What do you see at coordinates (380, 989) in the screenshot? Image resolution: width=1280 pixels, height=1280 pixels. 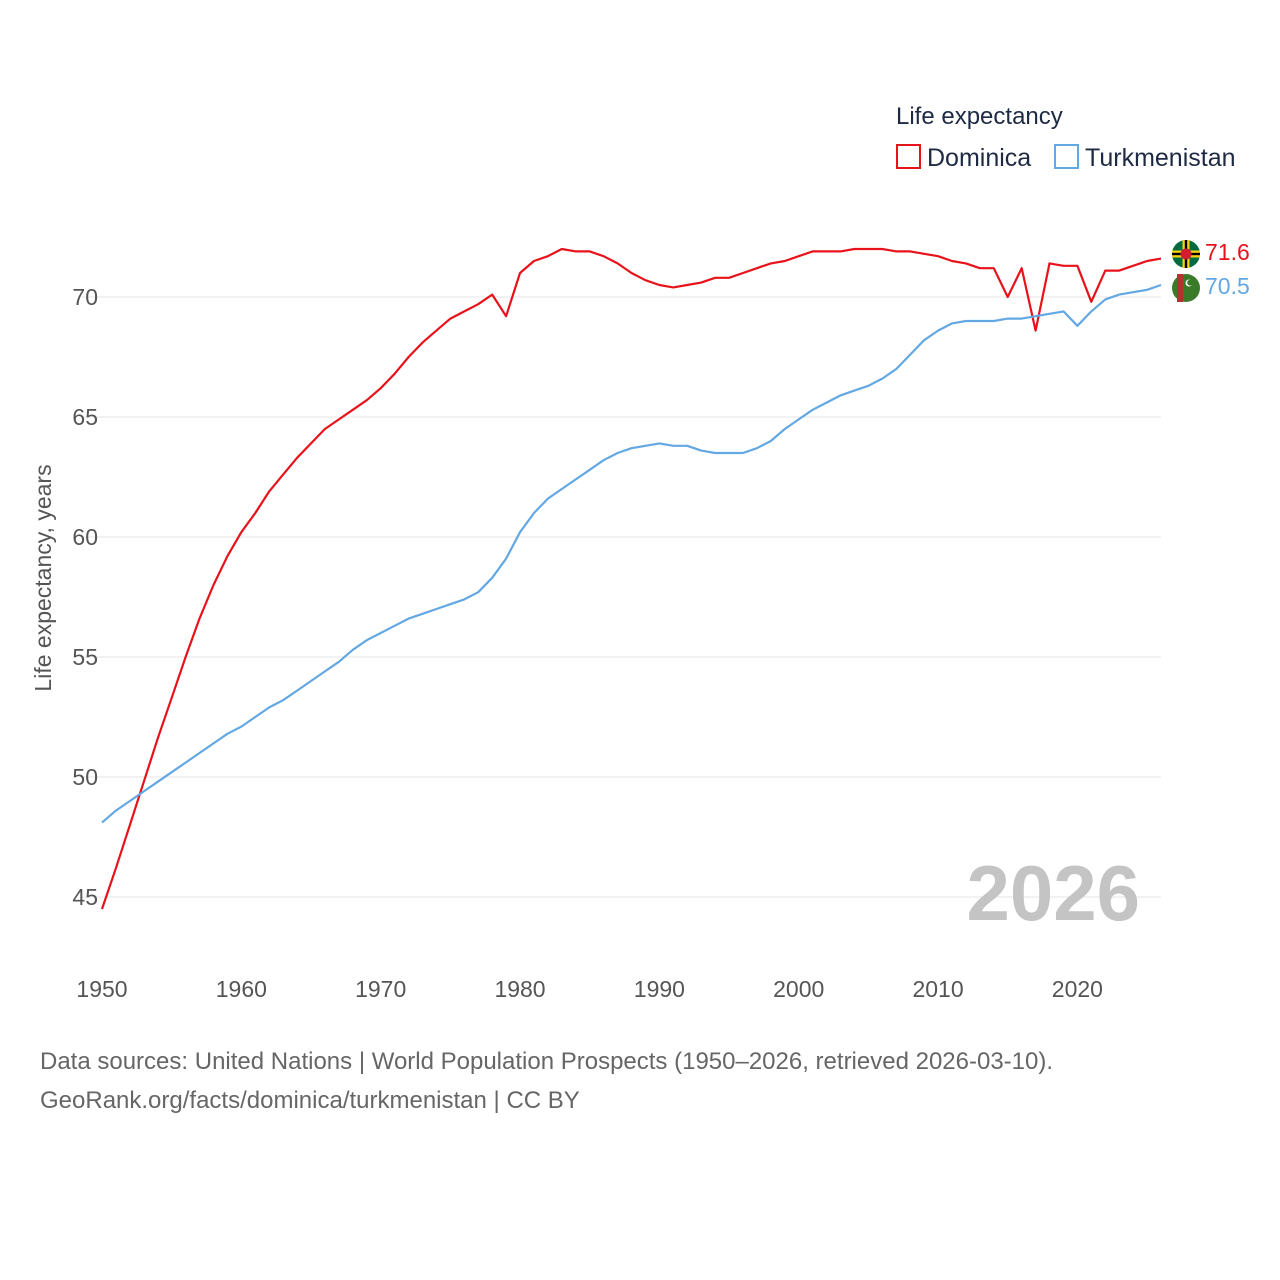 I see `x-tick-label: 1970` at bounding box center [380, 989].